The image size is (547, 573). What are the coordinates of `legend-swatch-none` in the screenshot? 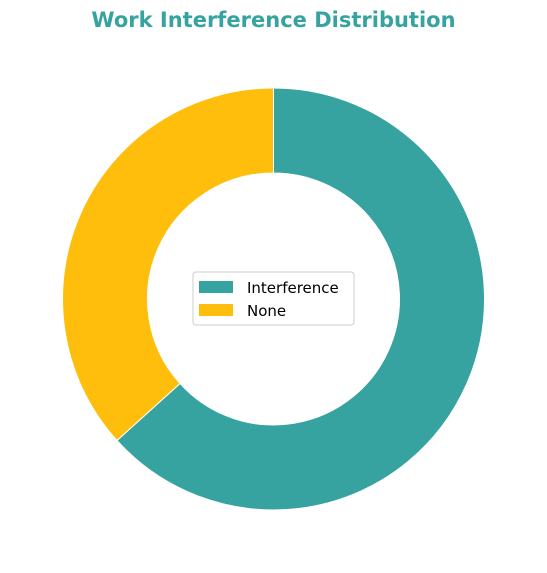 It's located at (216, 310).